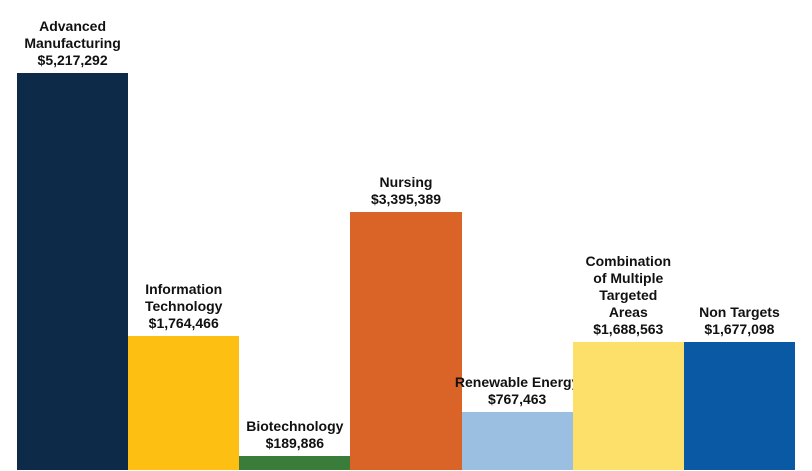  I want to click on bar-label: Information Technology $1,764,466, so click(184, 306).